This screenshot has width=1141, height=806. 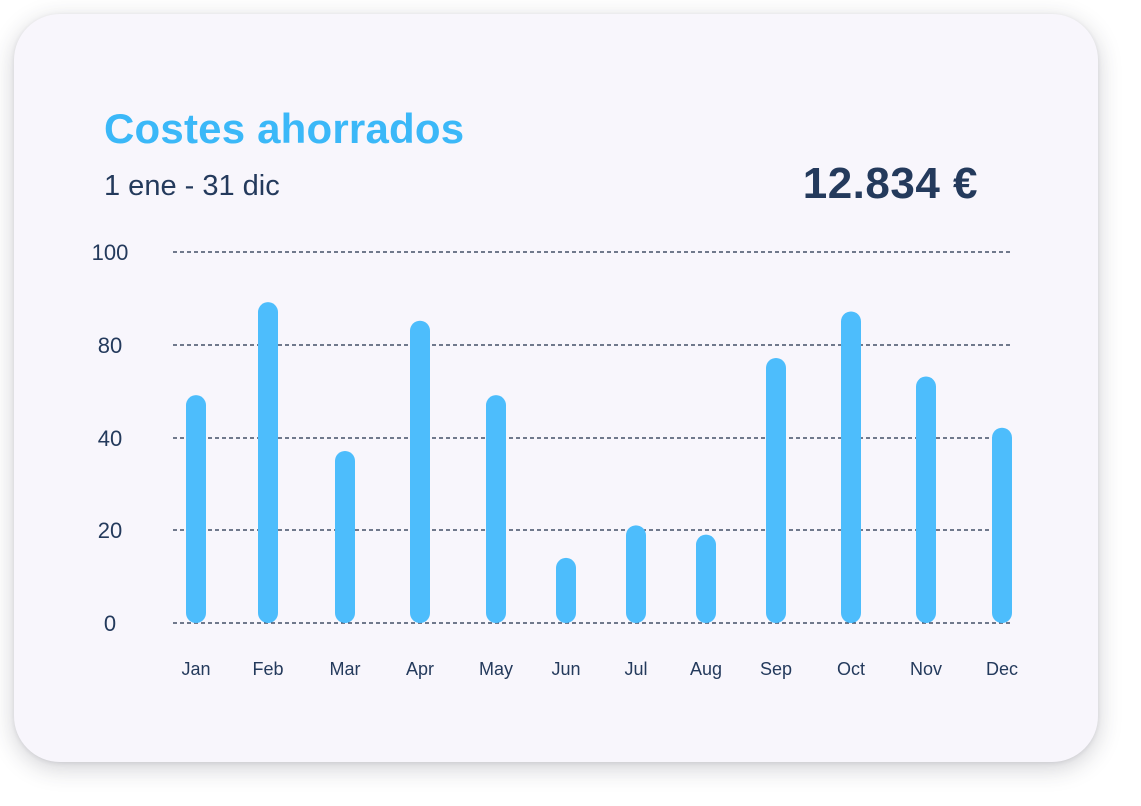 What do you see at coordinates (1002, 669) in the screenshot?
I see `x-tick-label: Dec` at bounding box center [1002, 669].